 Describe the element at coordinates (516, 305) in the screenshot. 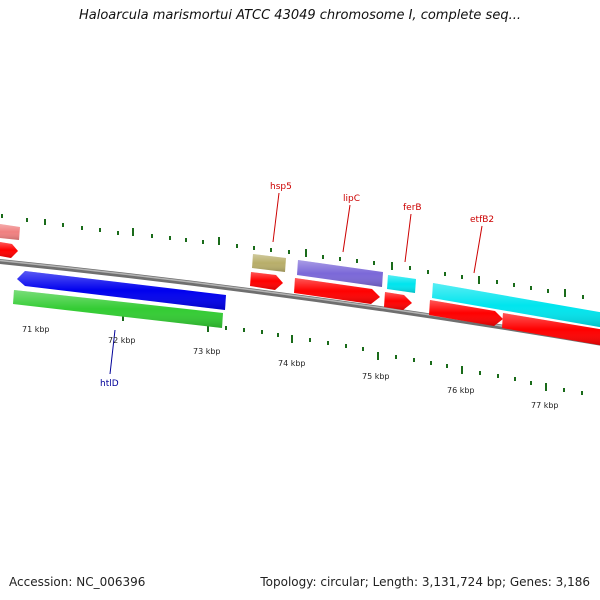

I see `etfB2-gene` at that location.